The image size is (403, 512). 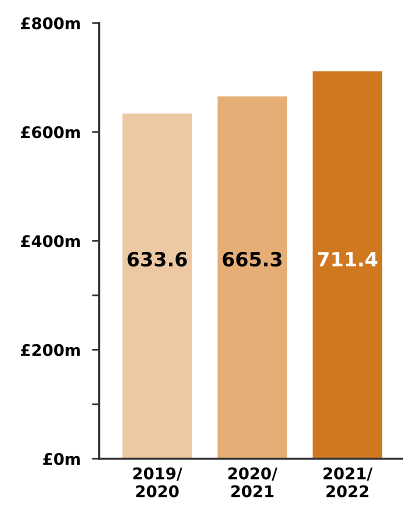 What do you see at coordinates (253, 482) in the screenshot?
I see `x-tick-label: 2020/ 2021` at bounding box center [253, 482].